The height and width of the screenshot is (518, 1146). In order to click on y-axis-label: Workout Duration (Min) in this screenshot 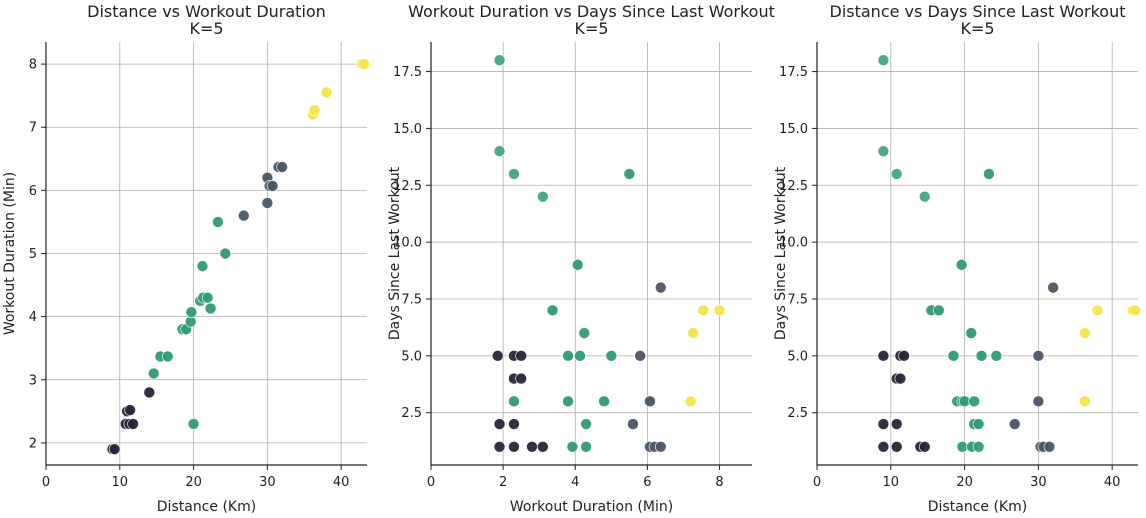, I will do `click(10, 253)`.